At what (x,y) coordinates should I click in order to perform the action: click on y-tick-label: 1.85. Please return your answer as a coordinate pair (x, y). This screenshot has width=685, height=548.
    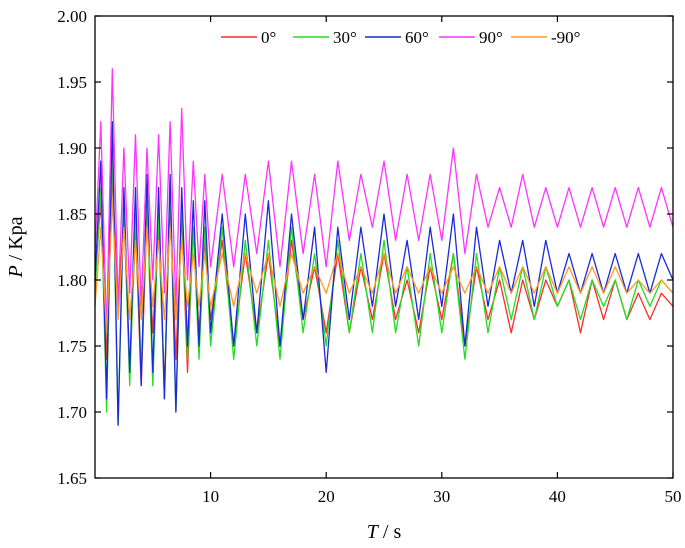
    Looking at the image, I should click on (72, 214).